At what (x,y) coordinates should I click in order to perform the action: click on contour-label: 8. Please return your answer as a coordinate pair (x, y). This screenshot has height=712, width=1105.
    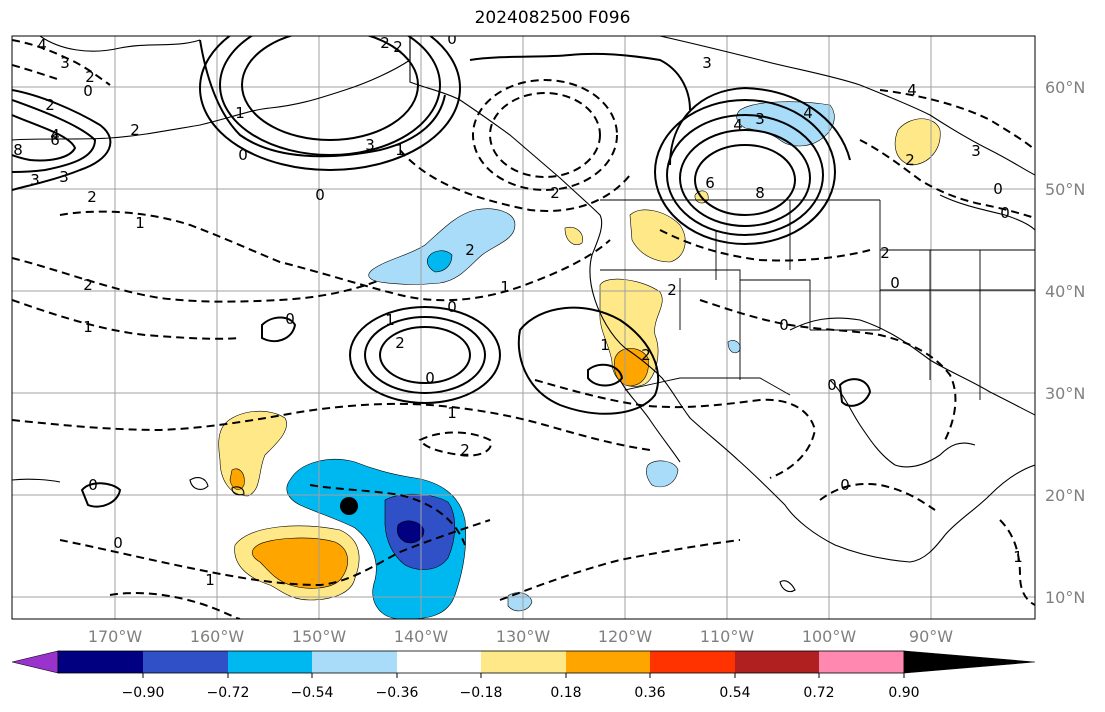
    Looking at the image, I should click on (18, 150).